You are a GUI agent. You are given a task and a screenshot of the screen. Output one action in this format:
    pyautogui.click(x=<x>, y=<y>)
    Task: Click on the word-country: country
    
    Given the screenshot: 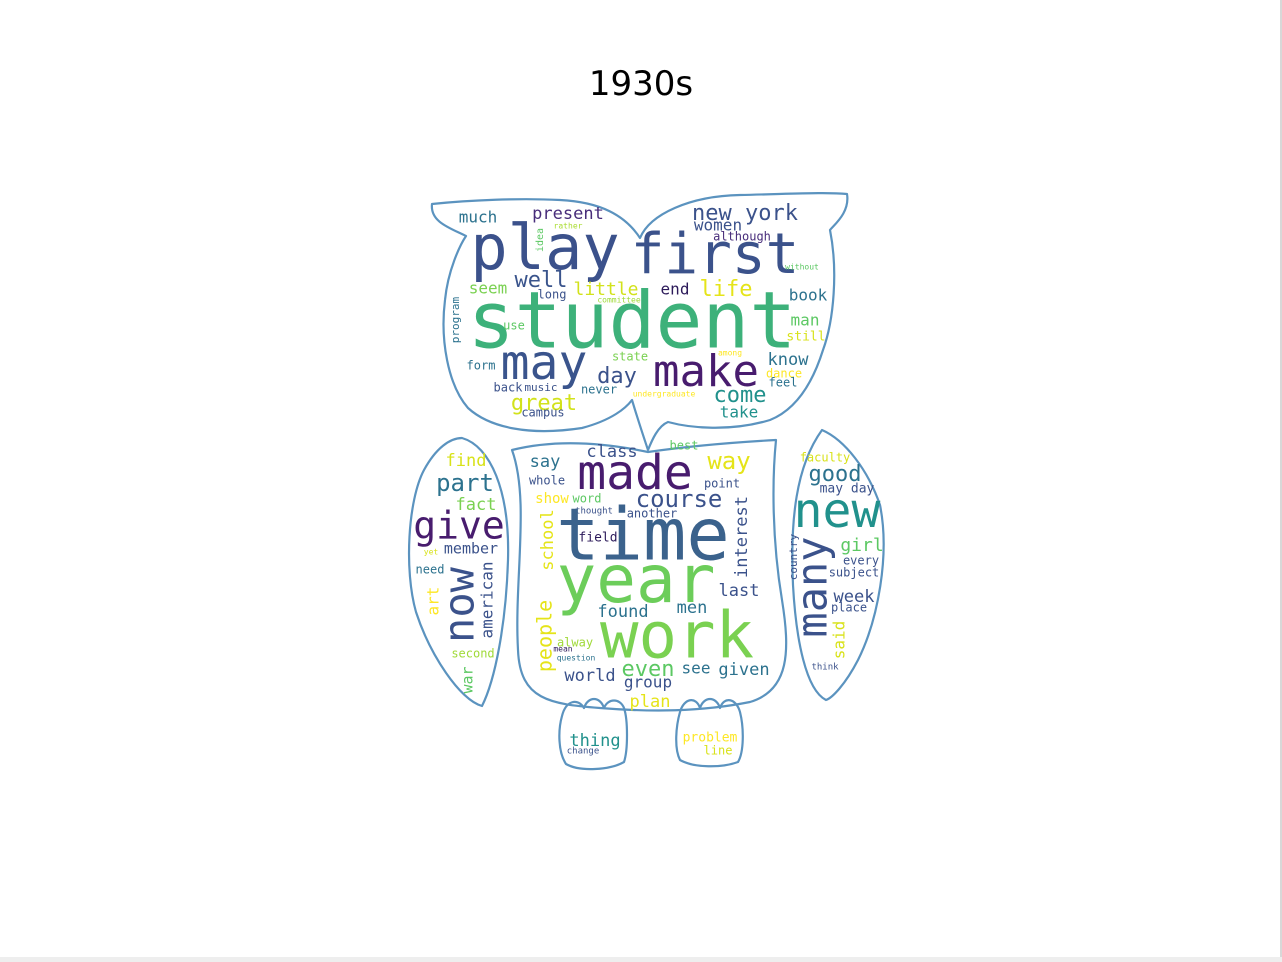 What is the action you would take?
    pyautogui.click(x=793, y=556)
    